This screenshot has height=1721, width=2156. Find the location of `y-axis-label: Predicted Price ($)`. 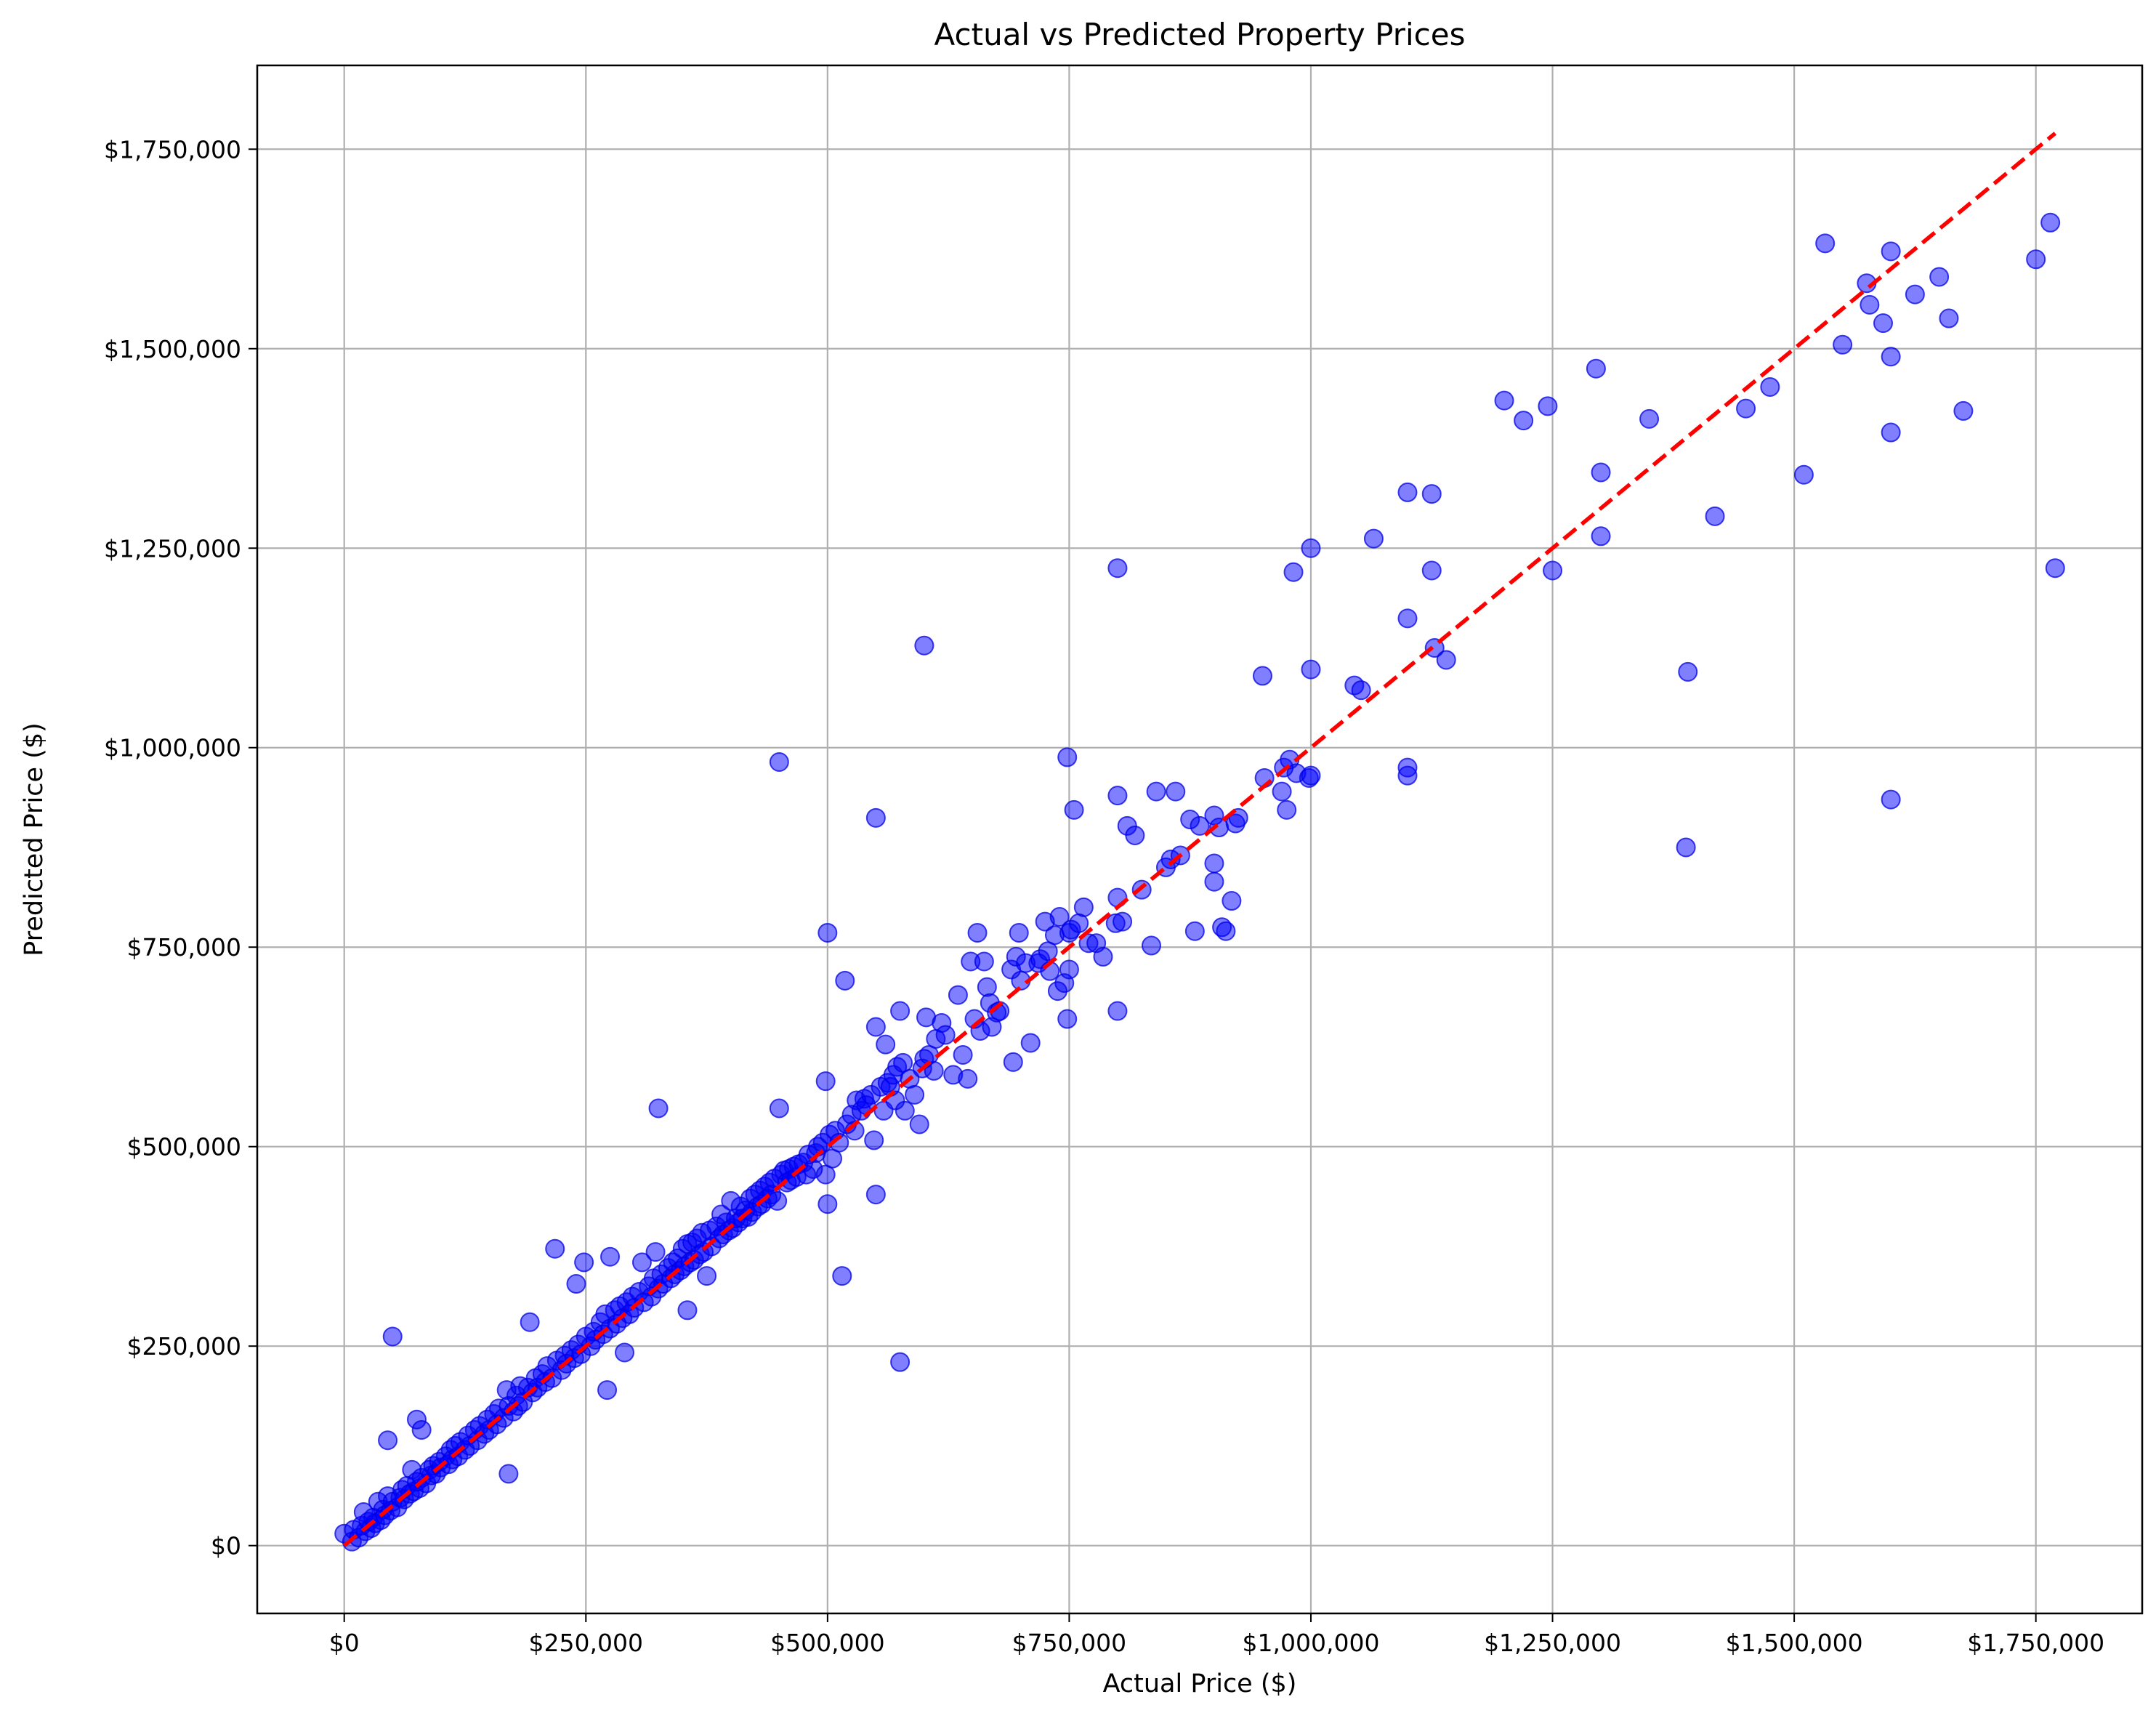

y-axis-label: Predicted Price ($) is located at coordinates (34, 839).